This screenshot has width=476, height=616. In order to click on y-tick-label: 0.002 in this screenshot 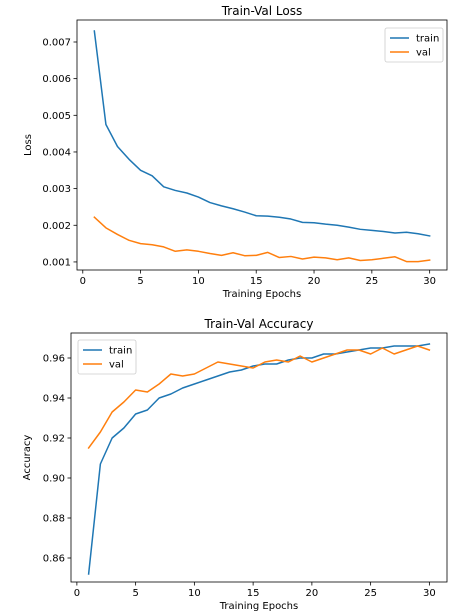, I will do `click(56, 226)`.